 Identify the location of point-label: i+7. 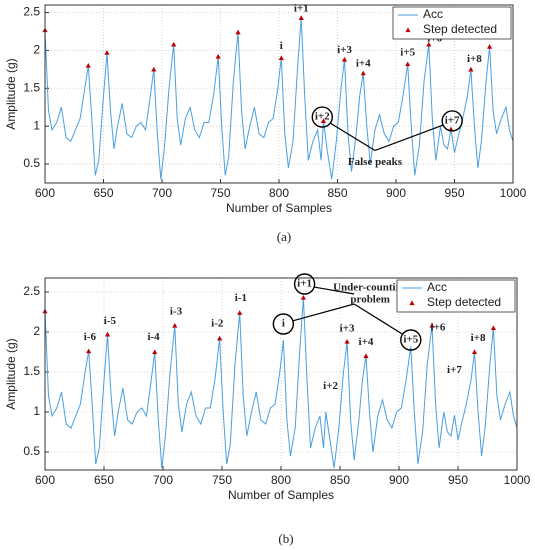
(454, 370).